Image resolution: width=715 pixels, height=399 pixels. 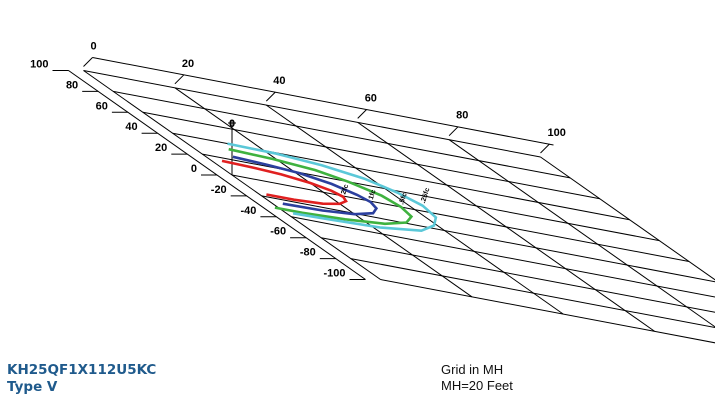 What do you see at coordinates (94, 47) in the screenshot?
I see `x-axis-tick-label: 0` at bounding box center [94, 47].